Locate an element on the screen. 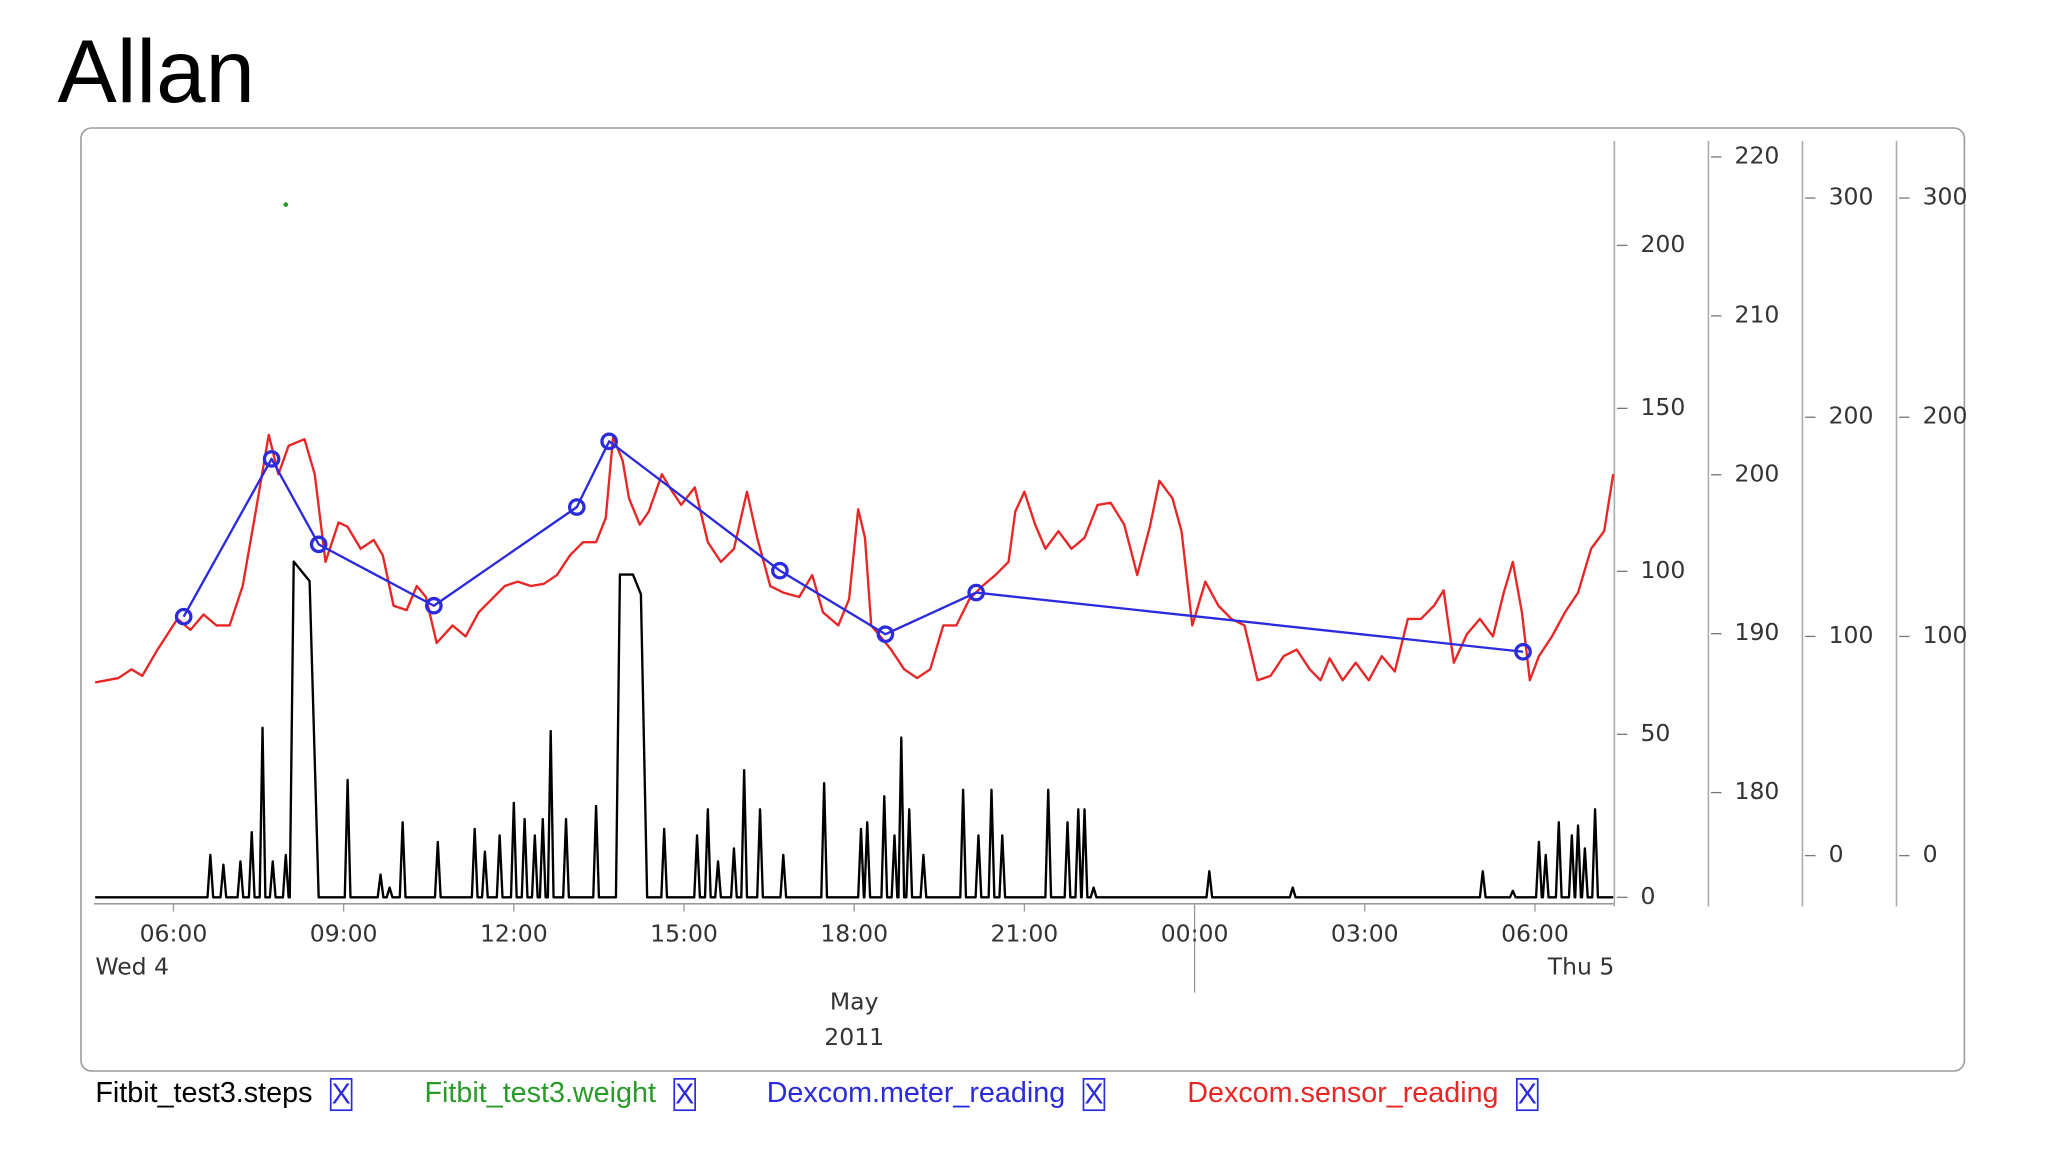 The width and height of the screenshot is (2048, 1152). year-label: 2011 is located at coordinates (854, 1037).